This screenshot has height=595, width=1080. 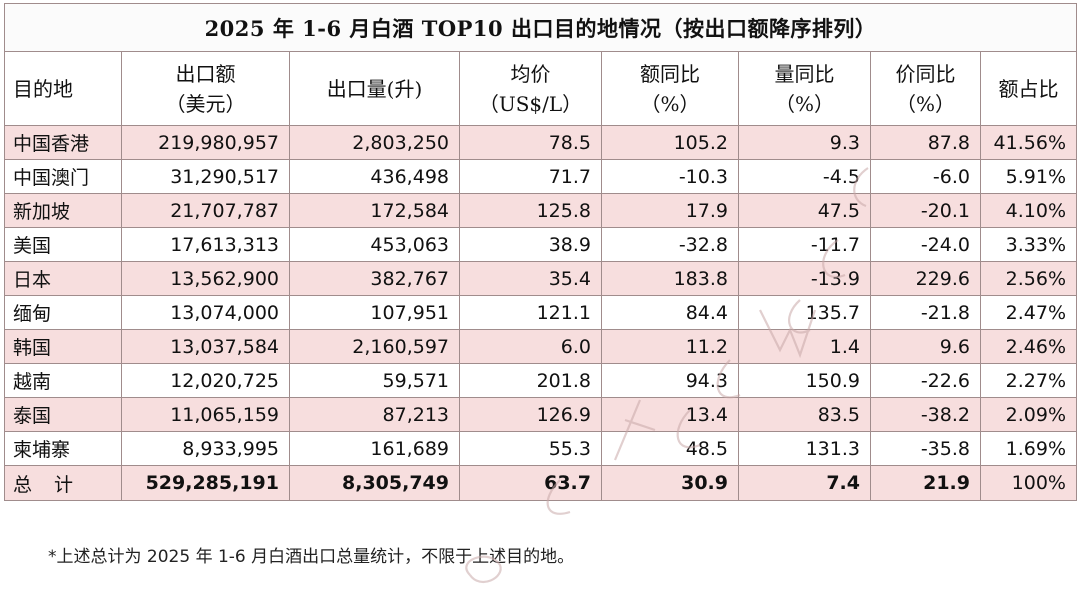 What do you see at coordinates (925, 346) in the screenshot?
I see `price-yoy-cell: 9.6` at bounding box center [925, 346].